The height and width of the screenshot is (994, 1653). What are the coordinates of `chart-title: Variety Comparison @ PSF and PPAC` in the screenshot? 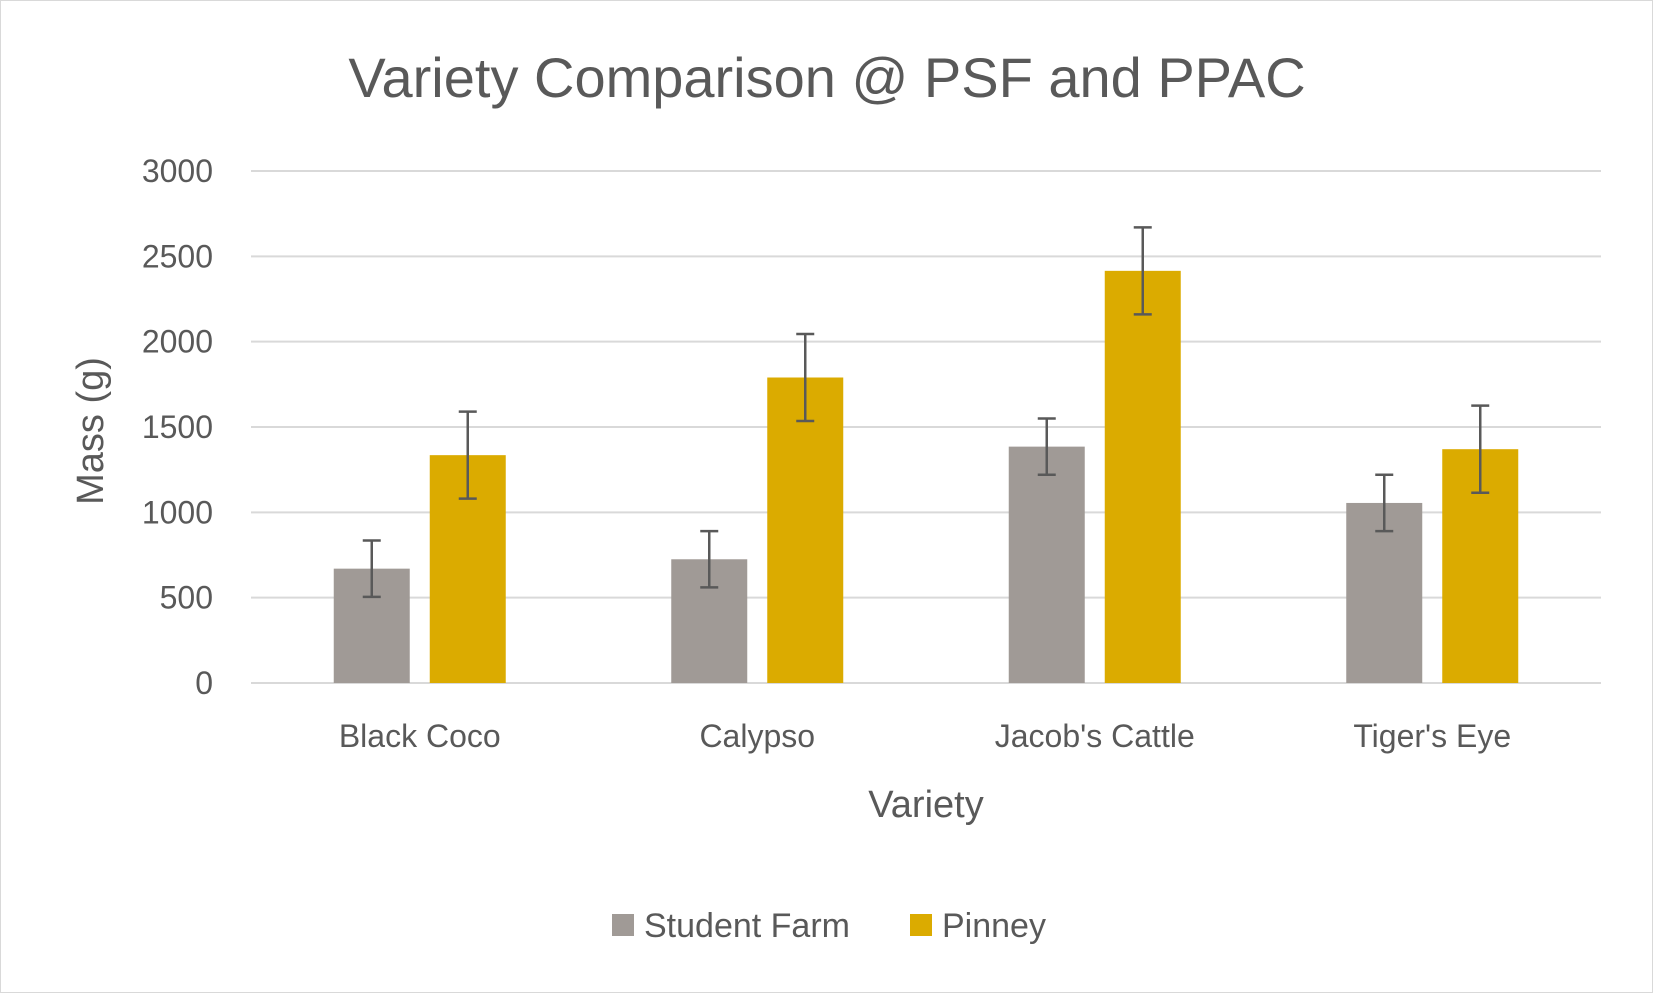 It's located at (826, 77).